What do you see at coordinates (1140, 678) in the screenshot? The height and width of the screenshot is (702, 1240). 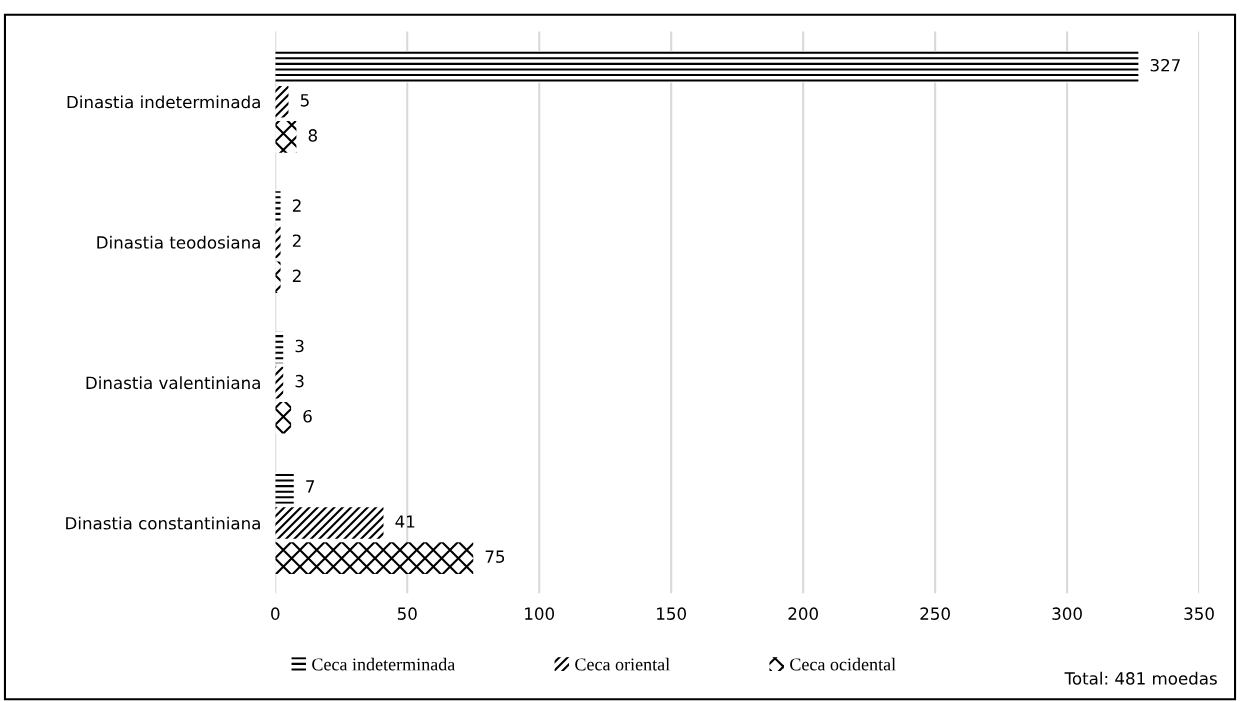 I see `text: Total: 481 moedas` at bounding box center [1140, 678].